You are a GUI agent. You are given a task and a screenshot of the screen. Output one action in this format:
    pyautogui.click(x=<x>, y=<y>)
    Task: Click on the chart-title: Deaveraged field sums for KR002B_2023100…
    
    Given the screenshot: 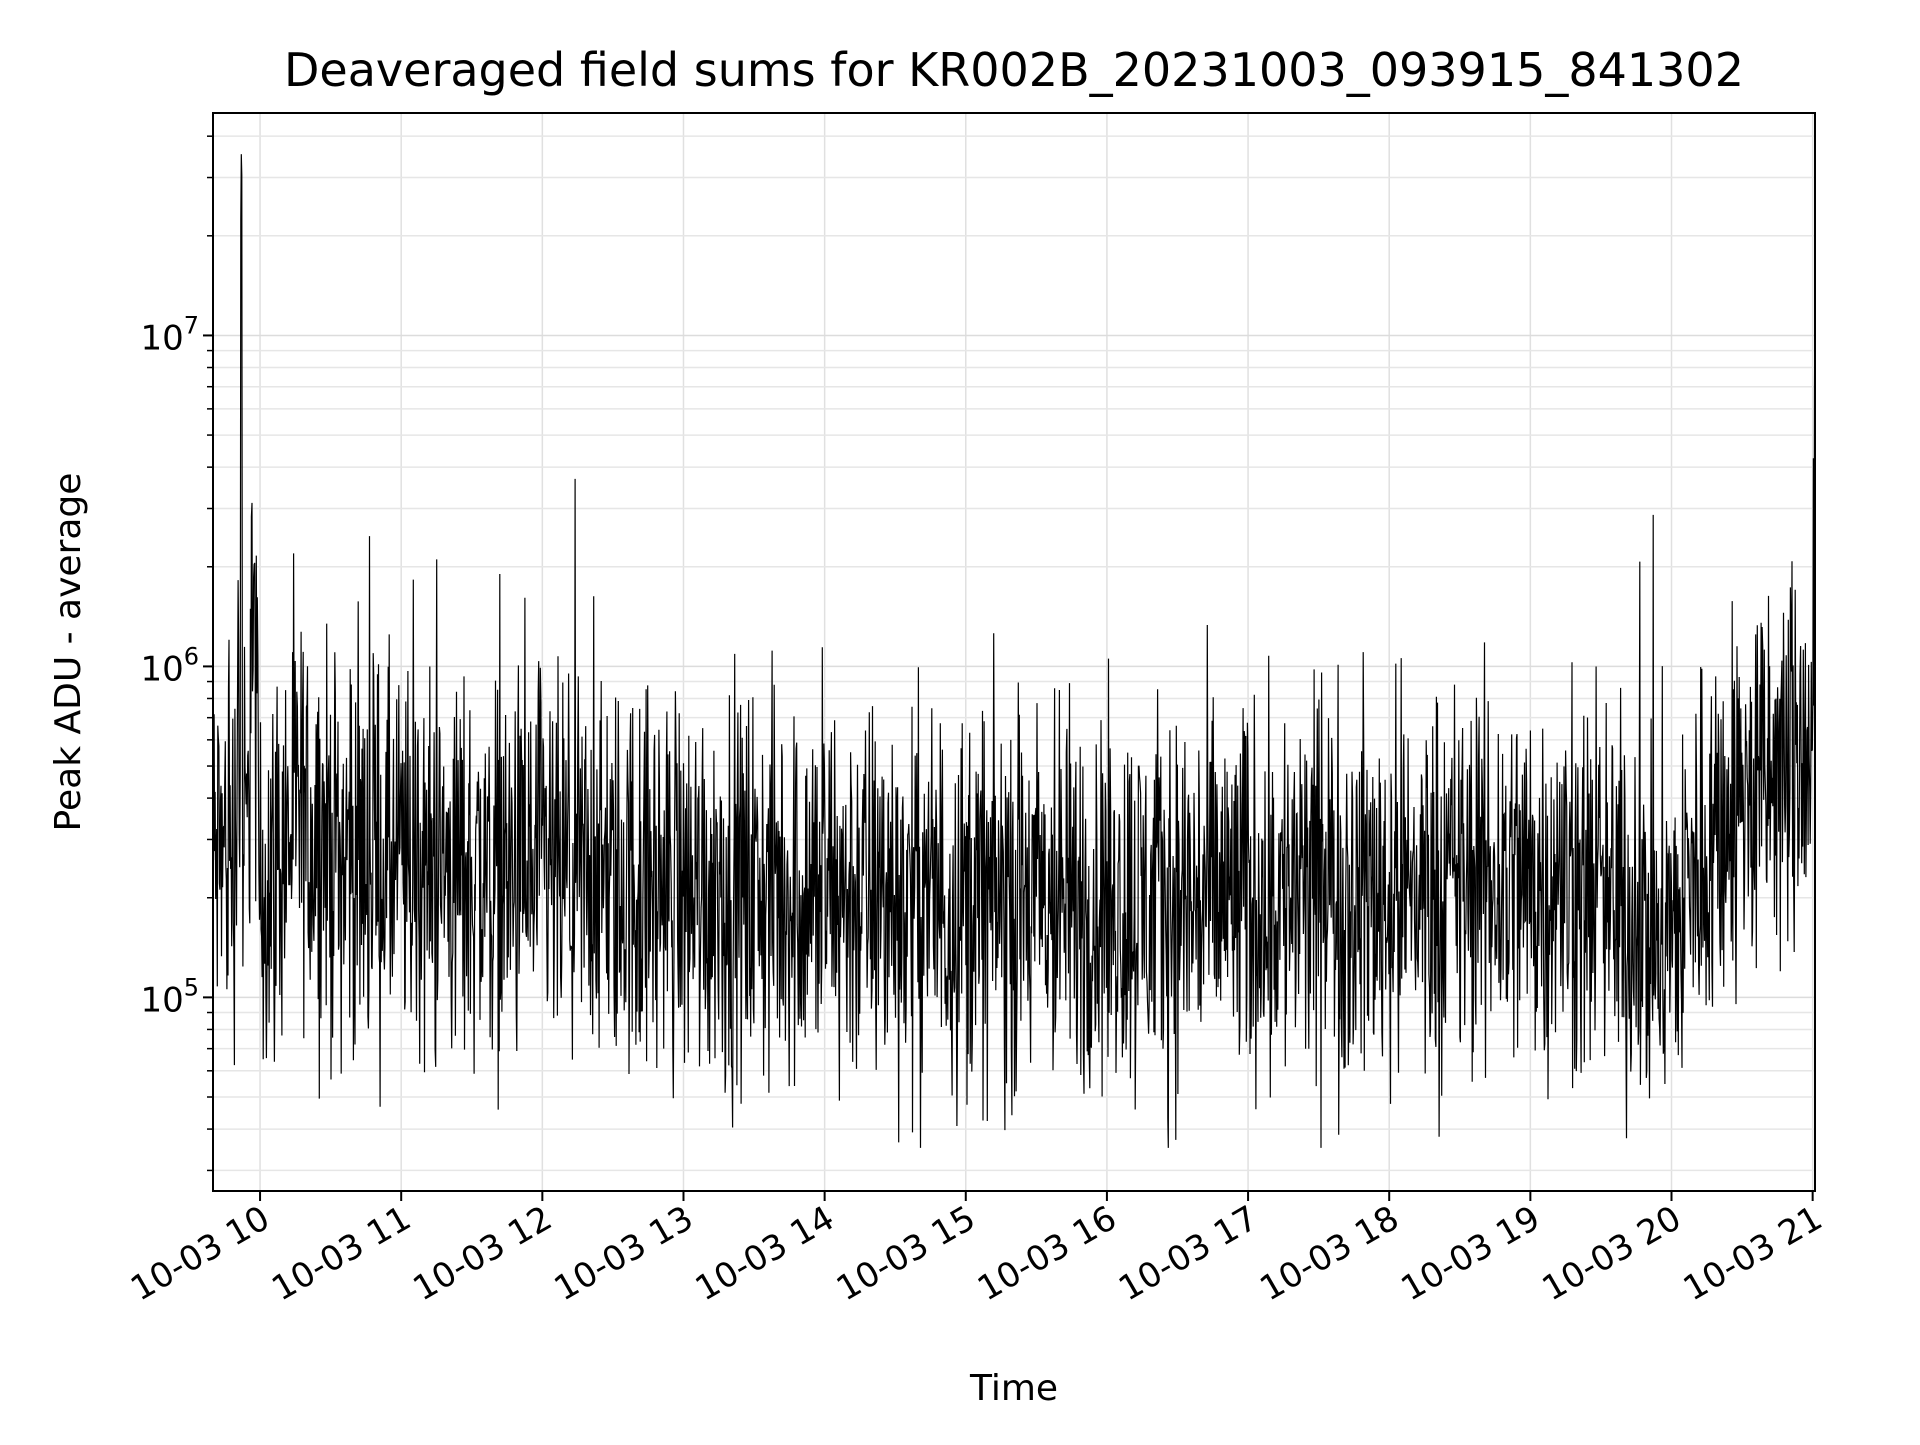 What is the action you would take?
    pyautogui.click(x=1014, y=70)
    